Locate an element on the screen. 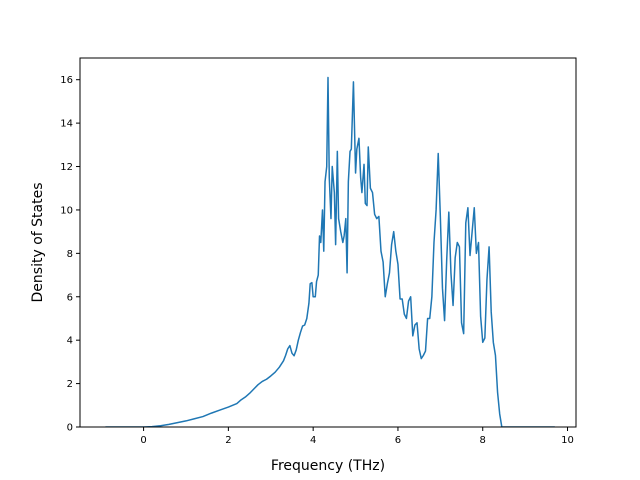 The width and height of the screenshot is (640, 480). y-tick-label: 2 is located at coordinates (70, 384).